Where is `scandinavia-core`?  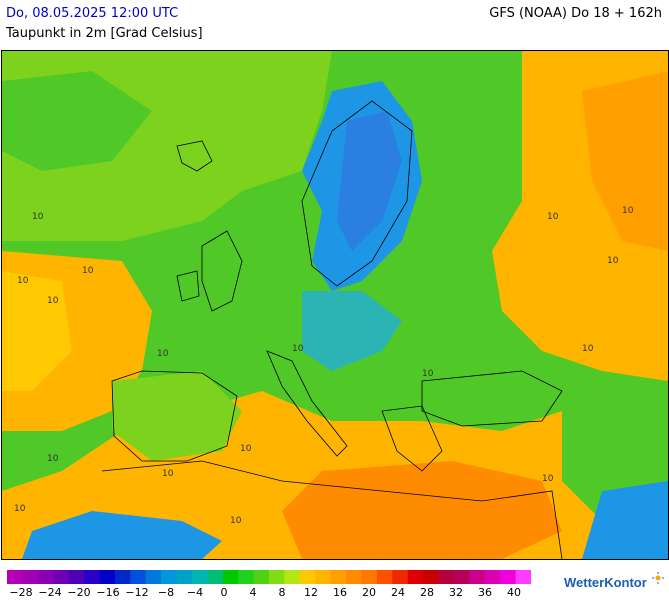 scandinavia-core is located at coordinates (369, 181).